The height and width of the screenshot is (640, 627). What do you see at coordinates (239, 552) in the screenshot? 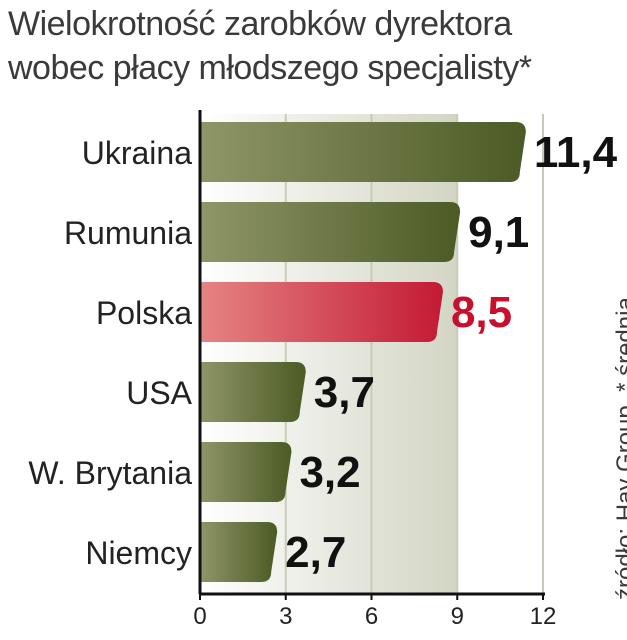
I see `bar-niemcy` at bounding box center [239, 552].